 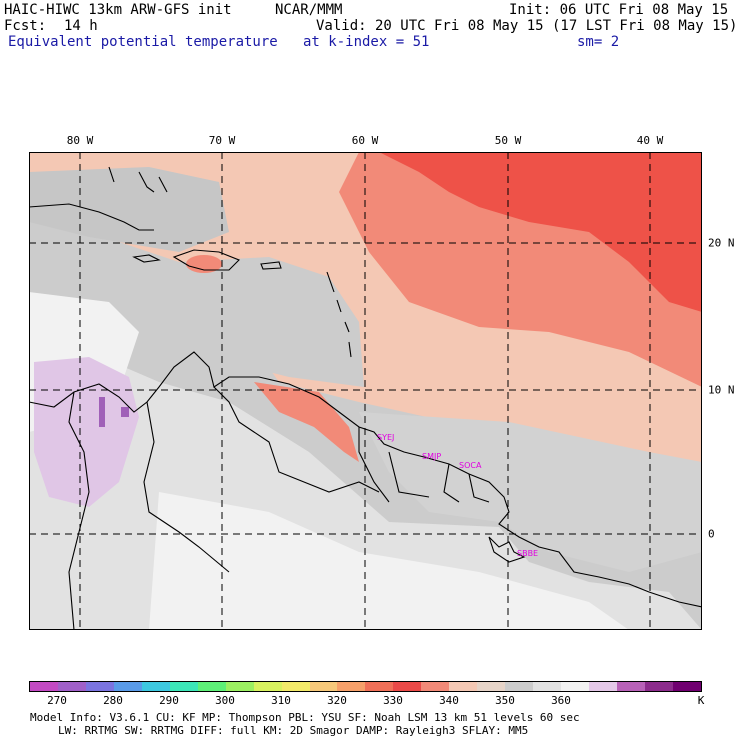 I want to click on colorbar, so click(x=365, y=686).